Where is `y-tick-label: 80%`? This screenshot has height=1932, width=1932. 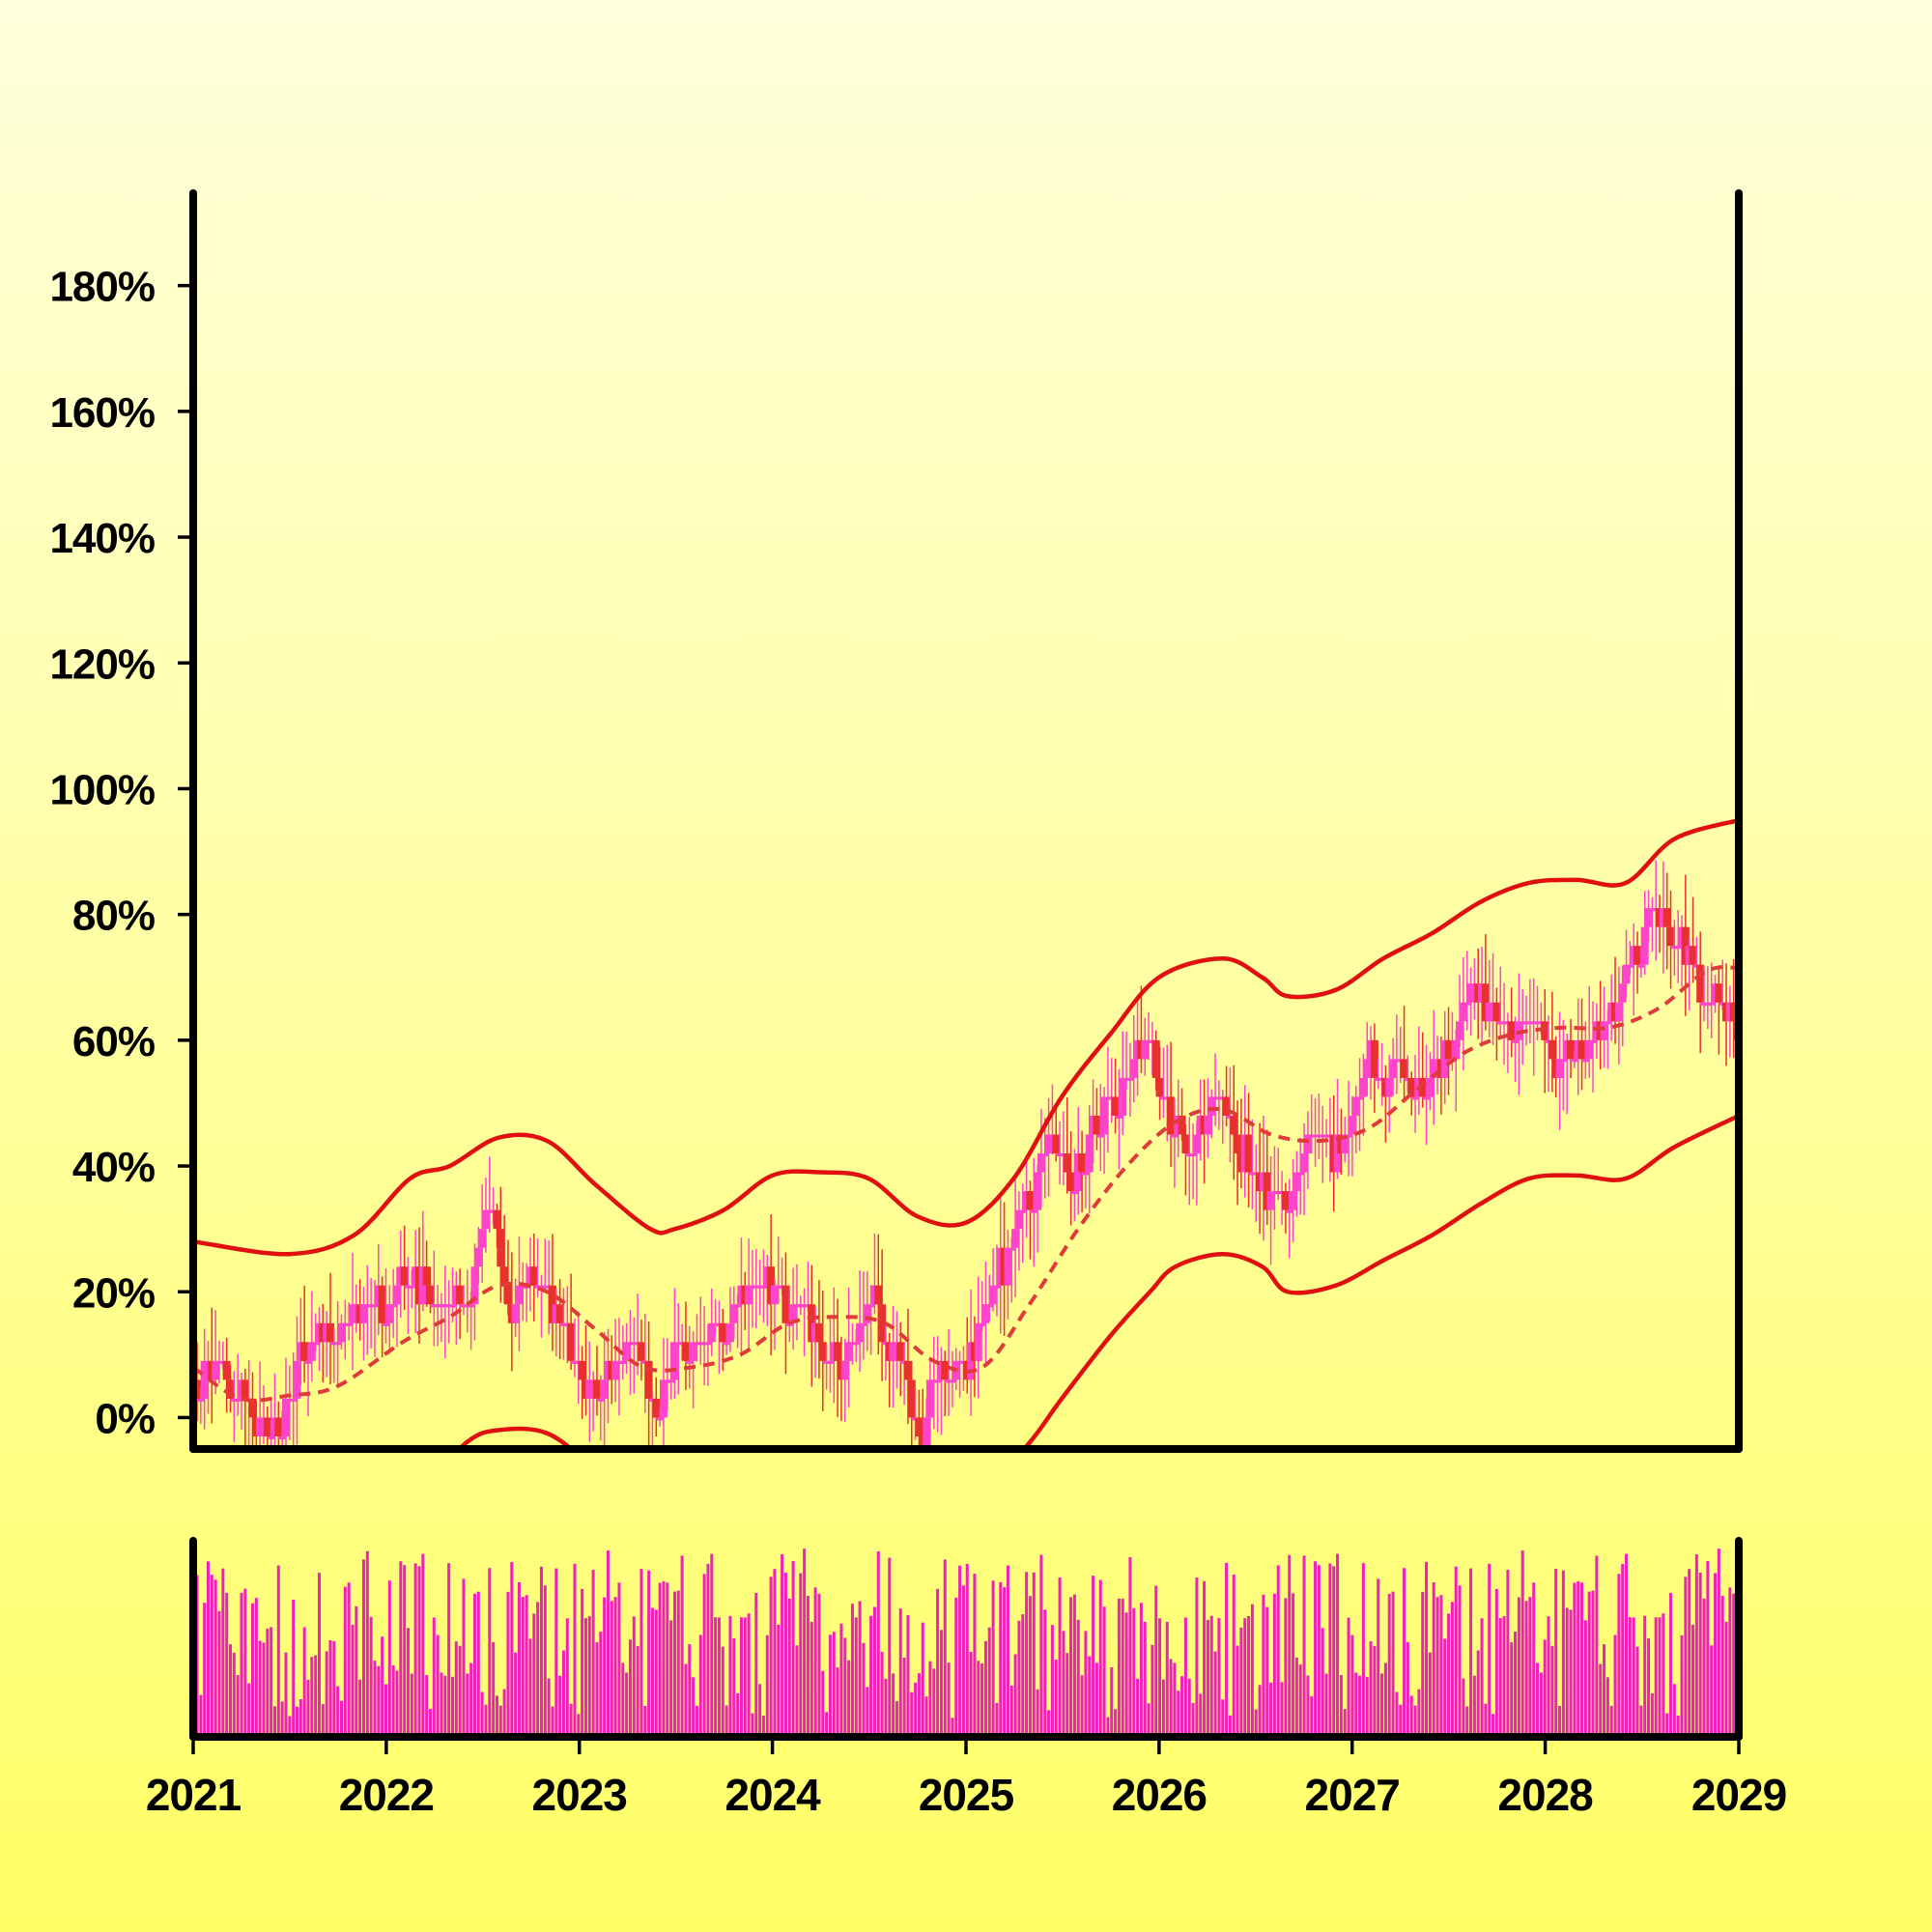
y-tick-label: 80% is located at coordinates (113, 916).